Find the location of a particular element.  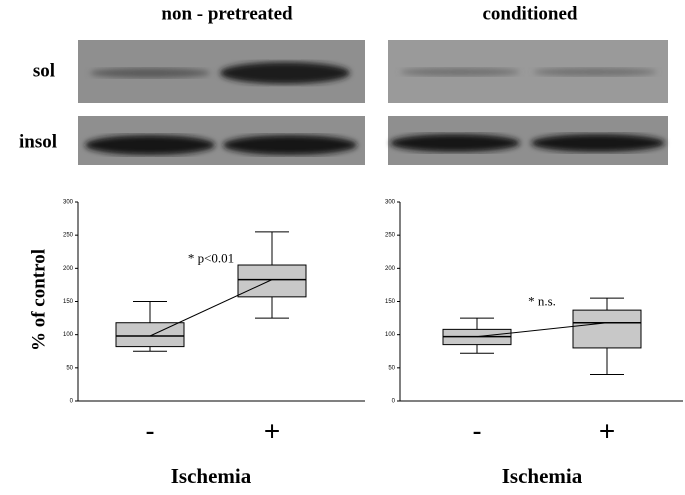

annotation: * n.s. is located at coordinates (542, 301).